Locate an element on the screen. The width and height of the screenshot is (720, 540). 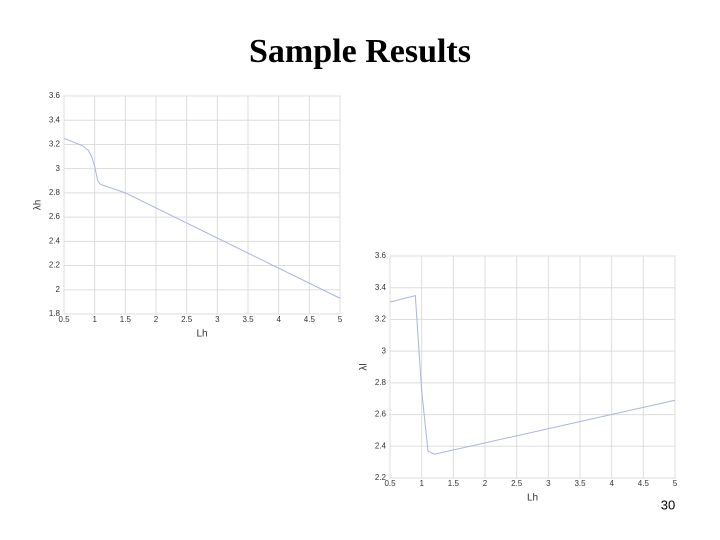
y-axis-label: λh is located at coordinates (38, 205).